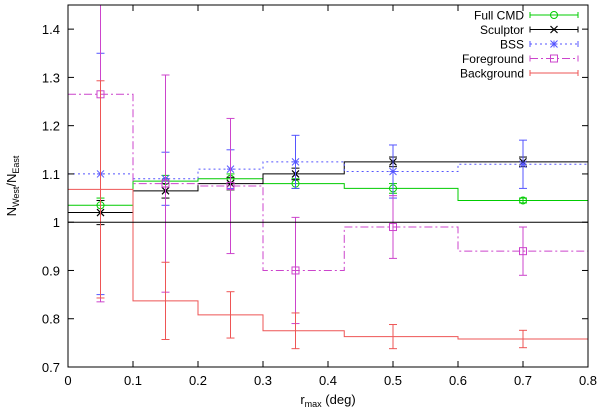 This screenshot has width=600, height=409. Describe the element at coordinates (51, 29) in the screenshot. I see `y-tick-label: 1.4` at that location.